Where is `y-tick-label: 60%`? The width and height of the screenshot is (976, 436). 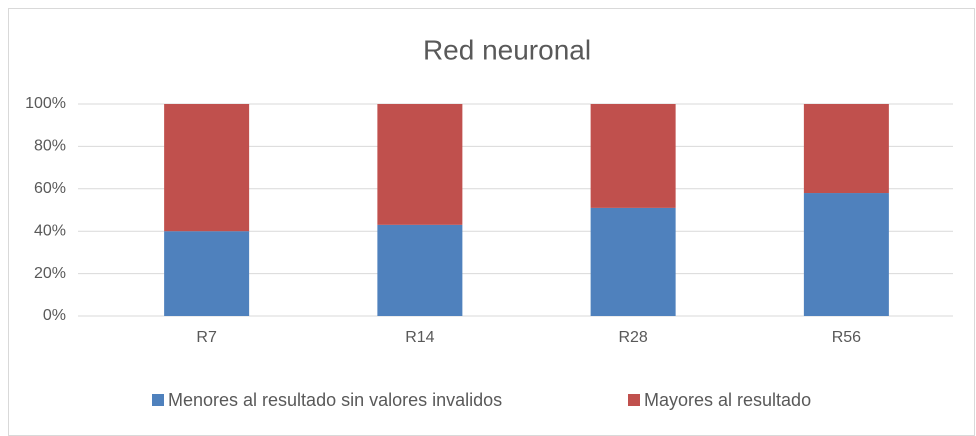
y-tick-label: 60% is located at coordinates (50, 188).